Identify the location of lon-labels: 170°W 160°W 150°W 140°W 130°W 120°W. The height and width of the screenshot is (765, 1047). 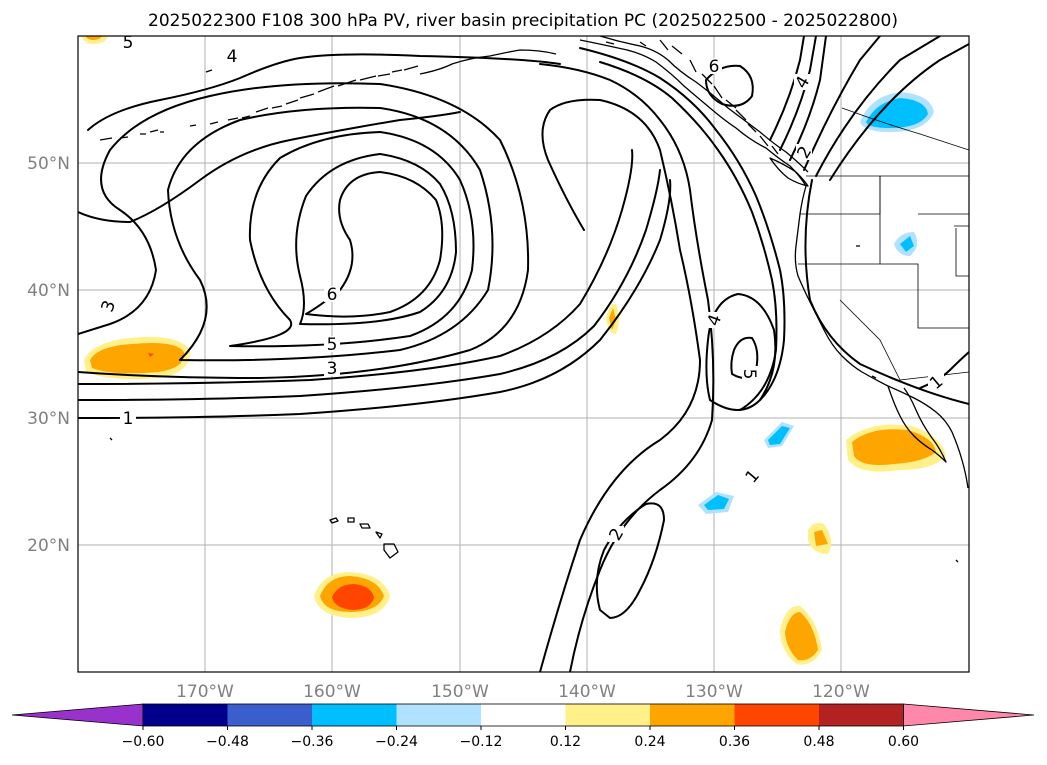
(523, 692).